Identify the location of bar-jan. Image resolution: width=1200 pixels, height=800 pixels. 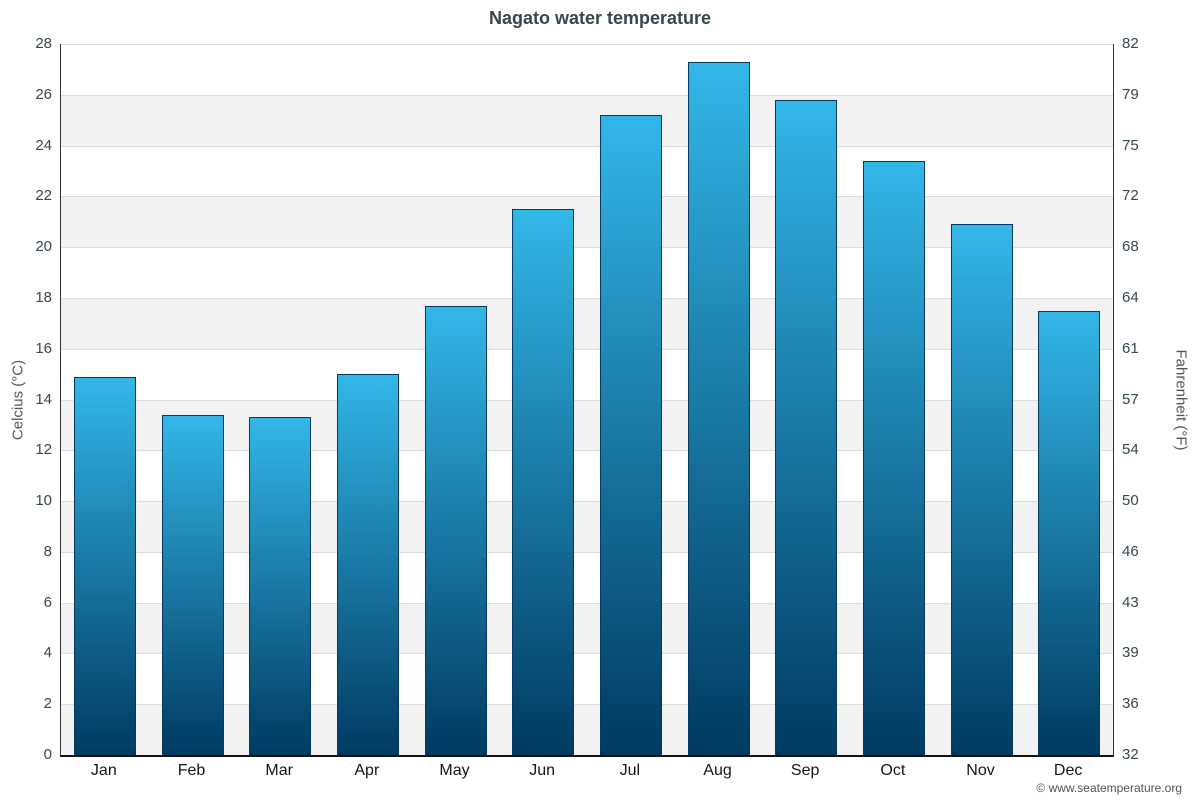
(104, 566).